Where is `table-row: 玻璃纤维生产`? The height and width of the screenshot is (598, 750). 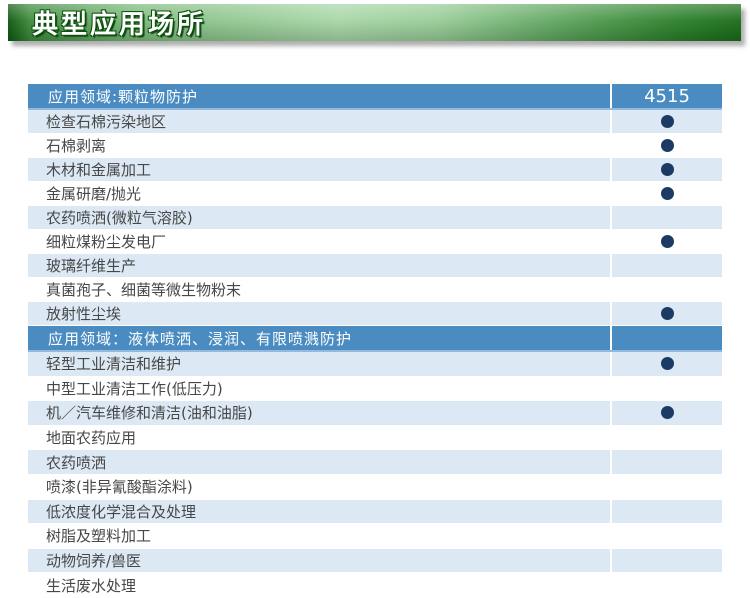
table-row: 玻璃纤维生产 is located at coordinates (375, 266).